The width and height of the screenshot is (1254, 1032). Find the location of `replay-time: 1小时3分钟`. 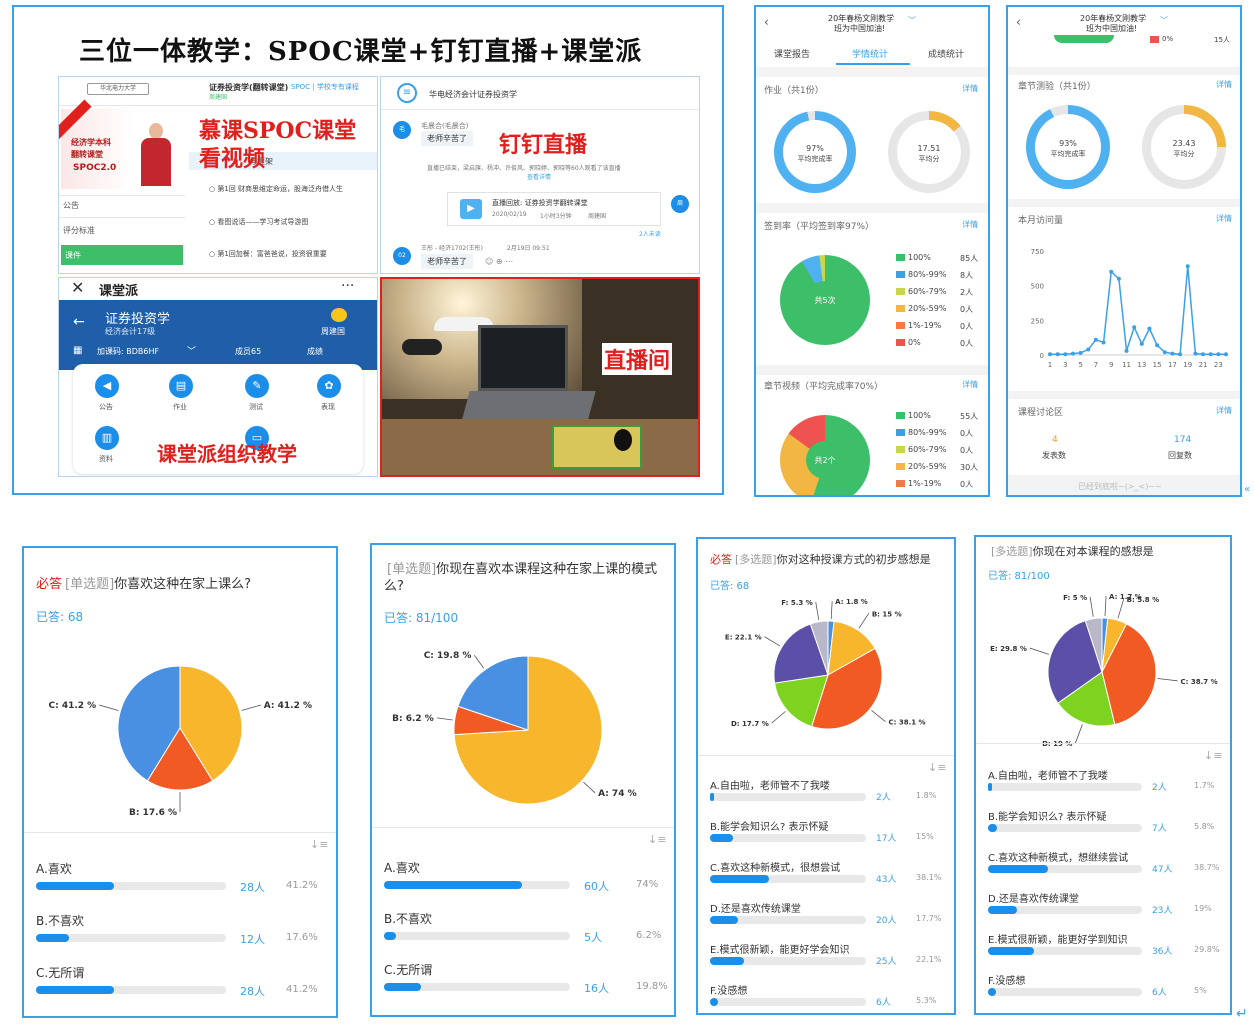

replay-time: 1小时3分钟 is located at coordinates (556, 216).